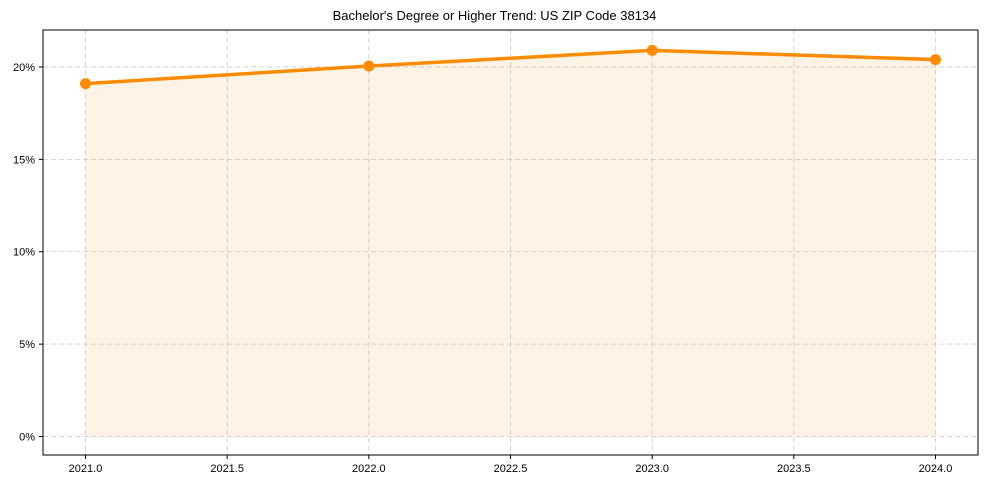  I want to click on x-tick-label: 2023.0, so click(652, 469).